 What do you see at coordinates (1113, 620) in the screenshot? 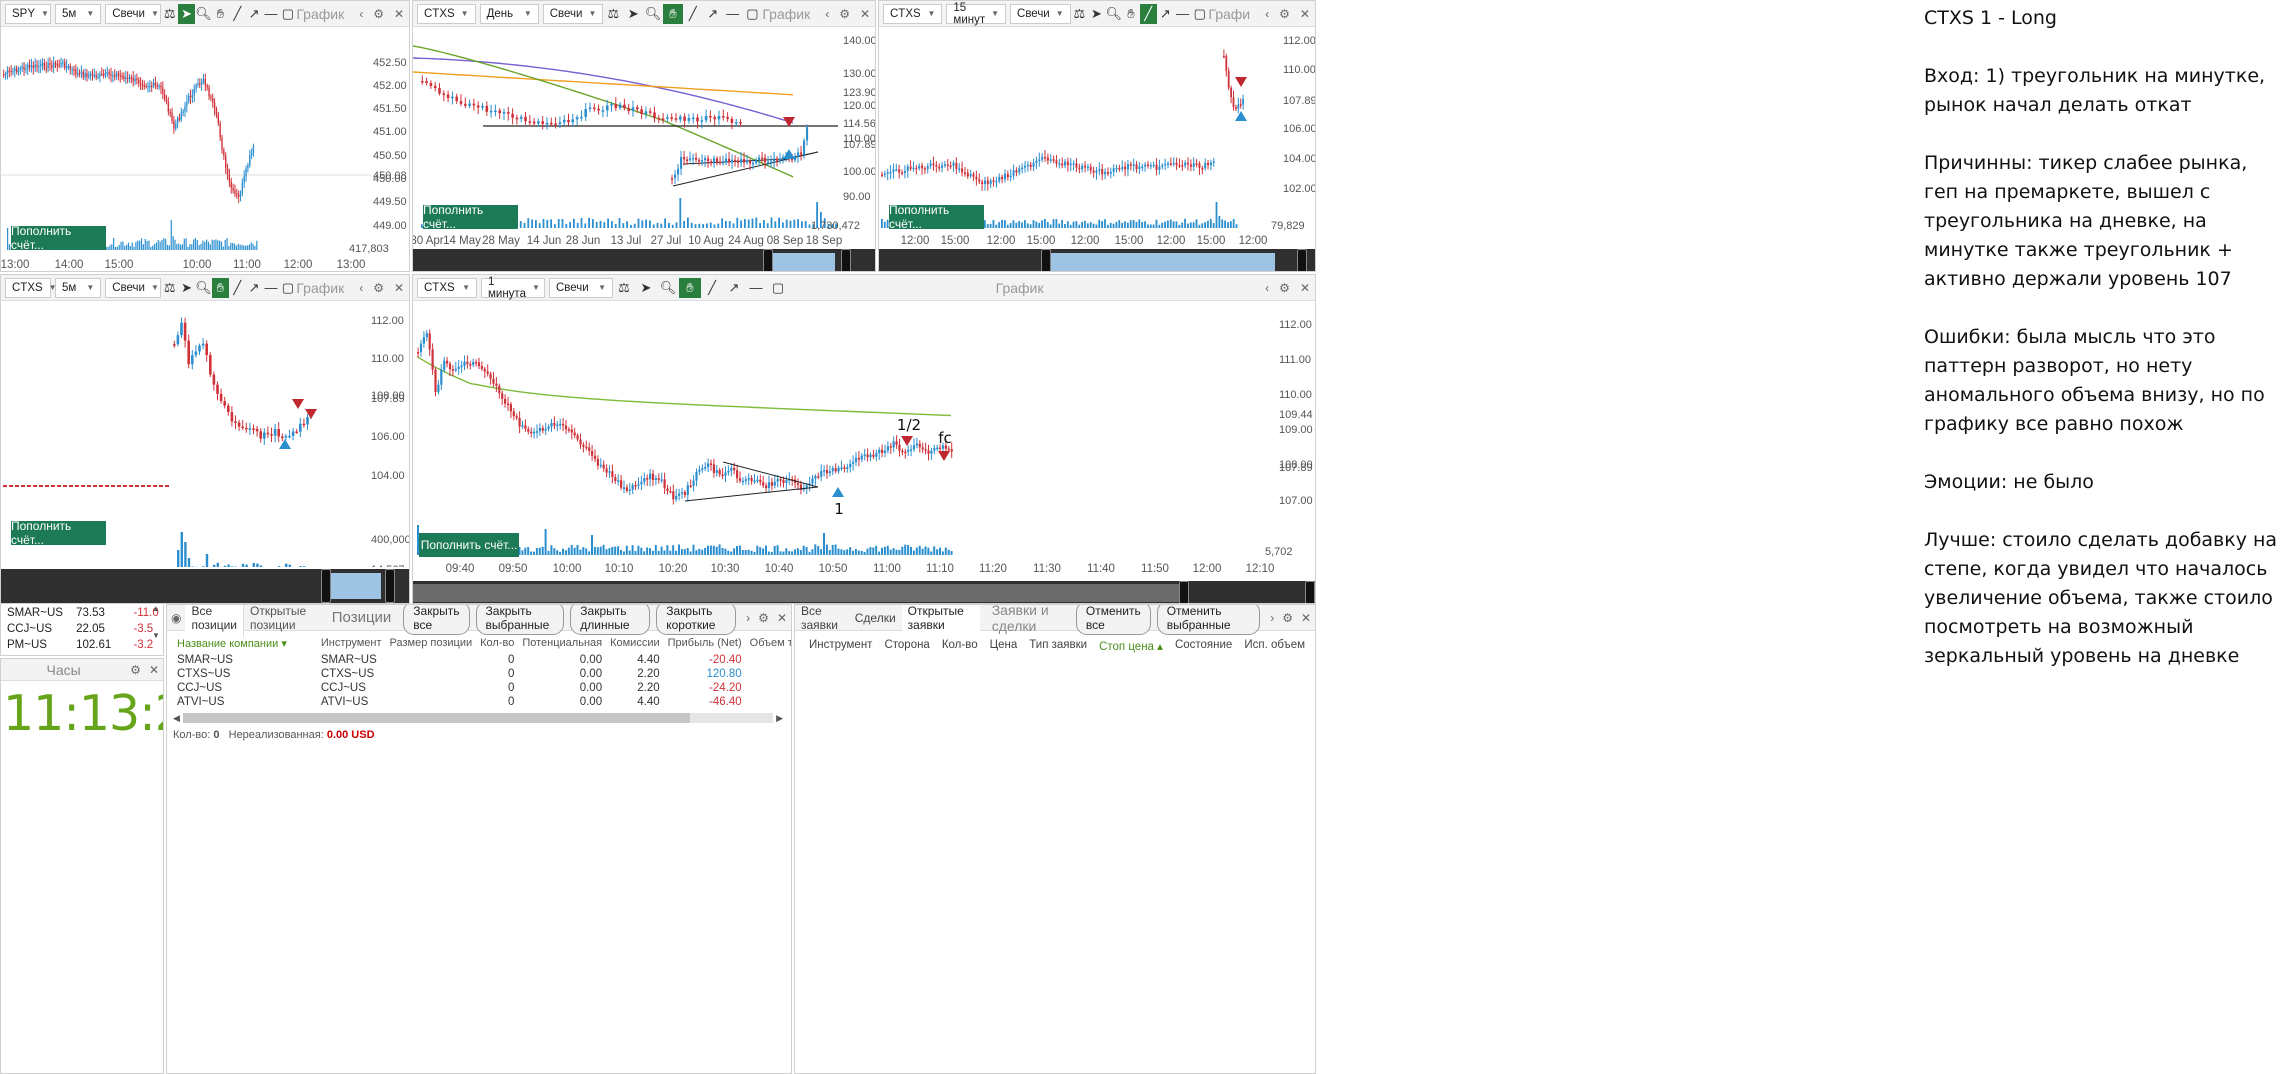
I see `cancel-all-button: Отменить все` at bounding box center [1113, 620].